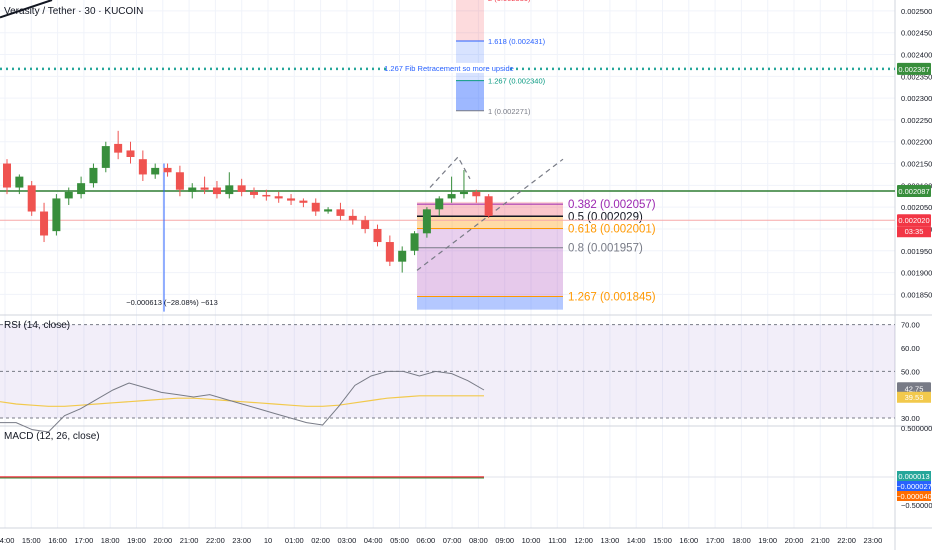 Image resolution: width=932 pixels, height=555 pixels. I want to click on time-tick-label: 05:00, so click(399, 540).